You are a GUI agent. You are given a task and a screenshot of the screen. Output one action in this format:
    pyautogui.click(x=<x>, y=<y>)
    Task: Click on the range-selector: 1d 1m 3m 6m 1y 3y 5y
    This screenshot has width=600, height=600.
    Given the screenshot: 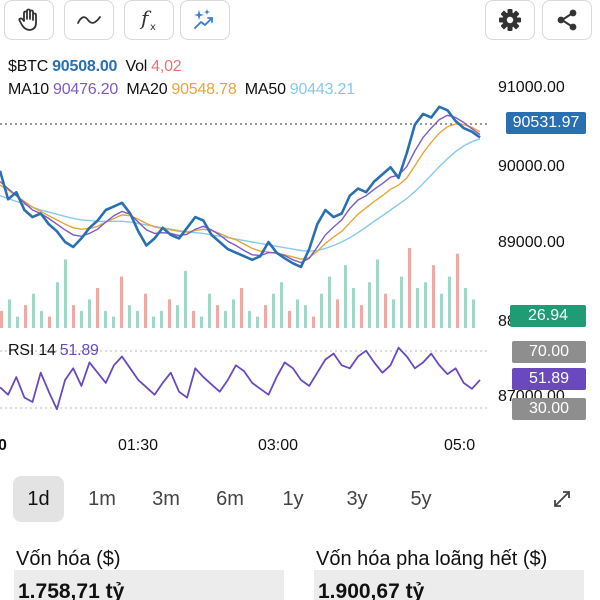 What is the action you would take?
    pyautogui.click(x=300, y=499)
    